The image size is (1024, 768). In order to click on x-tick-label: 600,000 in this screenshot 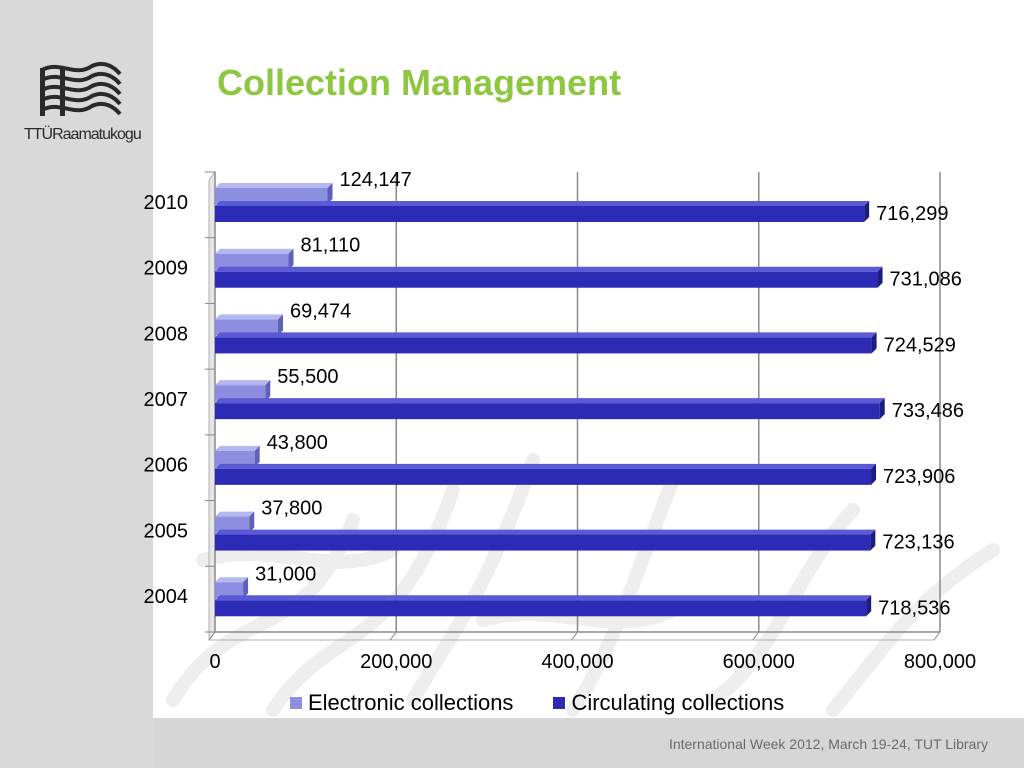, I will do `click(759, 662)`.